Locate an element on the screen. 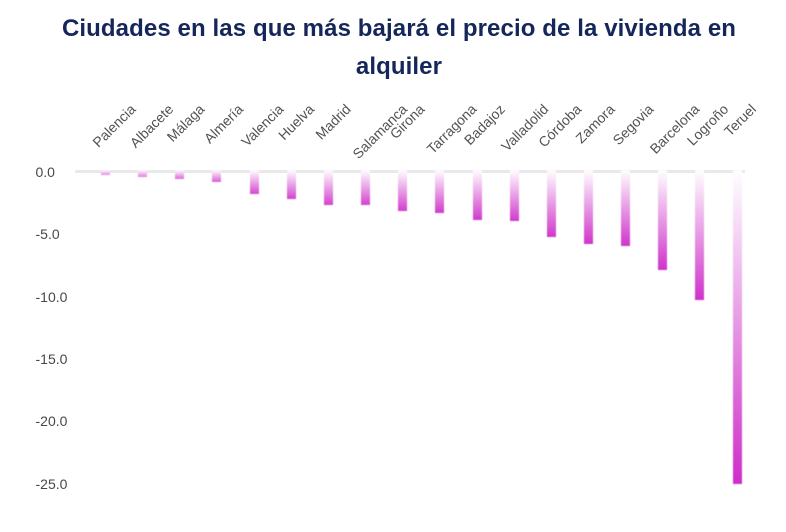 The image size is (786, 532). svg-text: Huelva is located at coordinates (296, 121).